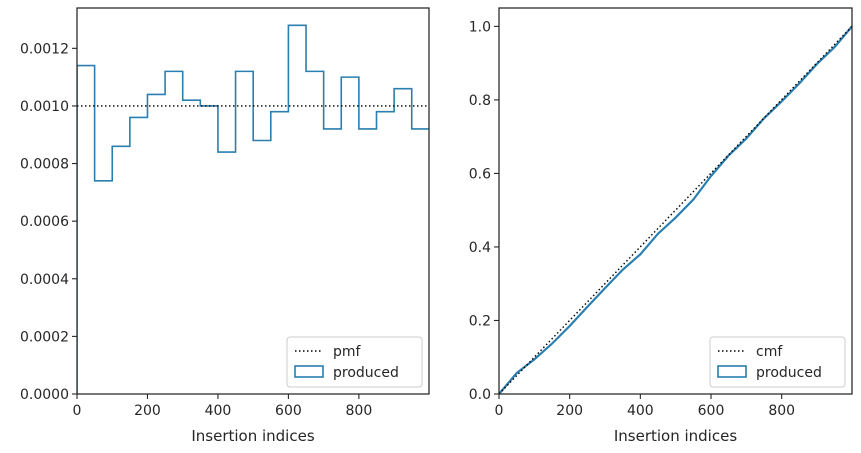 The height and width of the screenshot is (453, 861). What do you see at coordinates (480, 248) in the screenshot?
I see `y-tick-label: 0.4` at bounding box center [480, 248].